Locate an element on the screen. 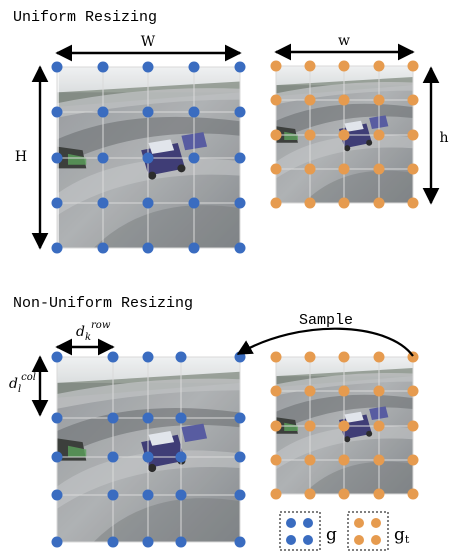 The image size is (457, 552). label-W: W is located at coordinates (148, 42).